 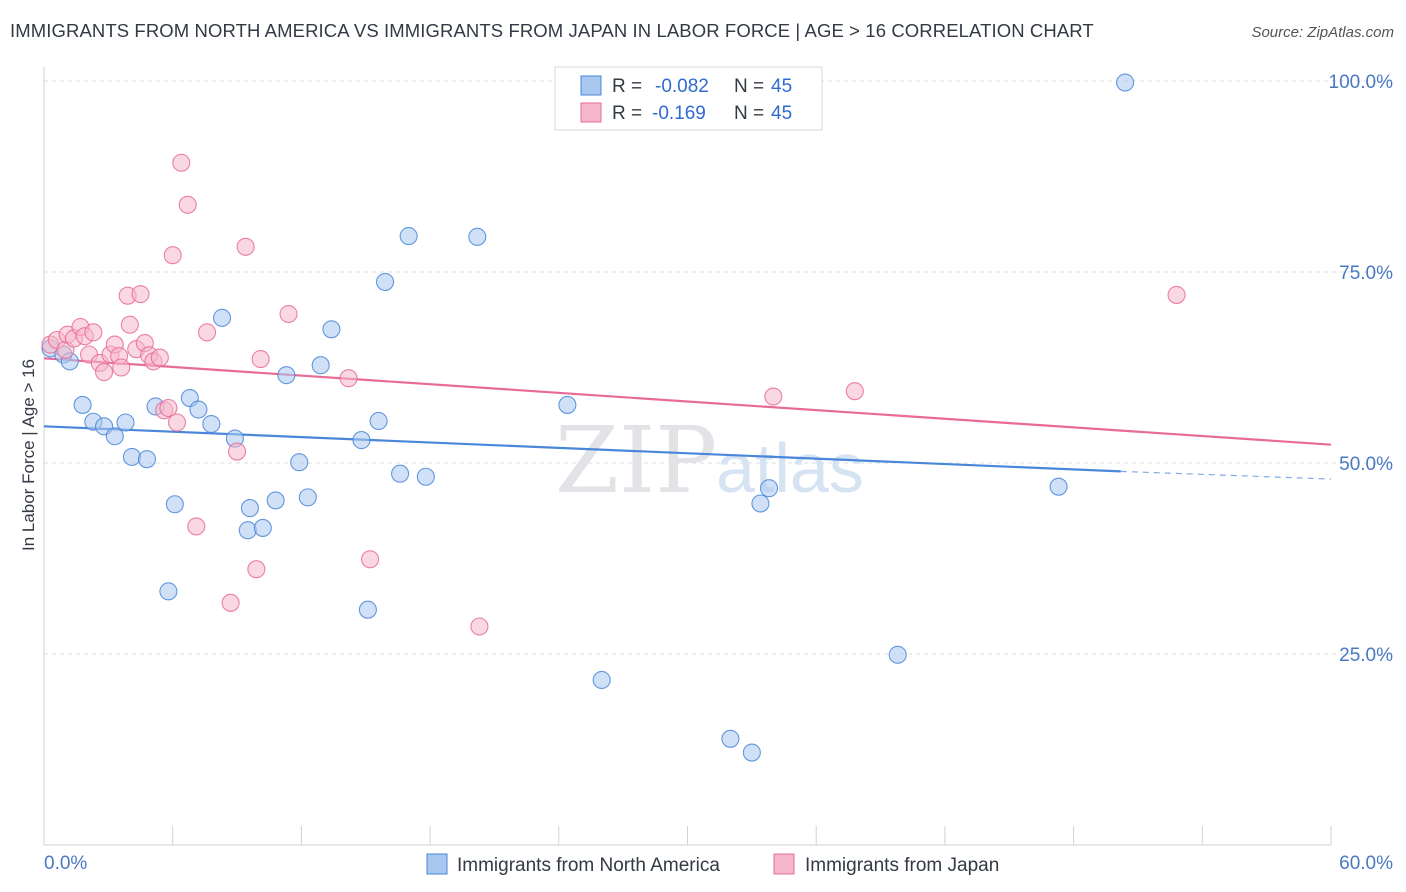 What do you see at coordinates (902, 865) in the screenshot?
I see `bottom-legend-label-japan: Immigrants from Japan` at bounding box center [902, 865].